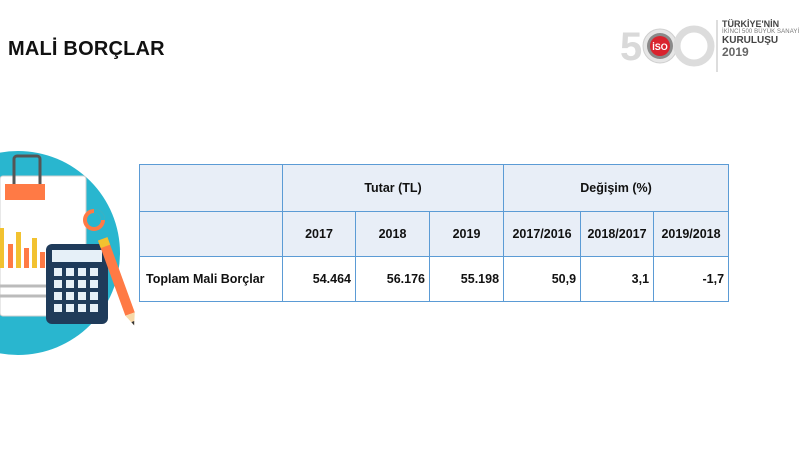  Describe the element at coordinates (669, 46) in the screenshot. I see `iso-500-logo: 5 İSO` at that location.